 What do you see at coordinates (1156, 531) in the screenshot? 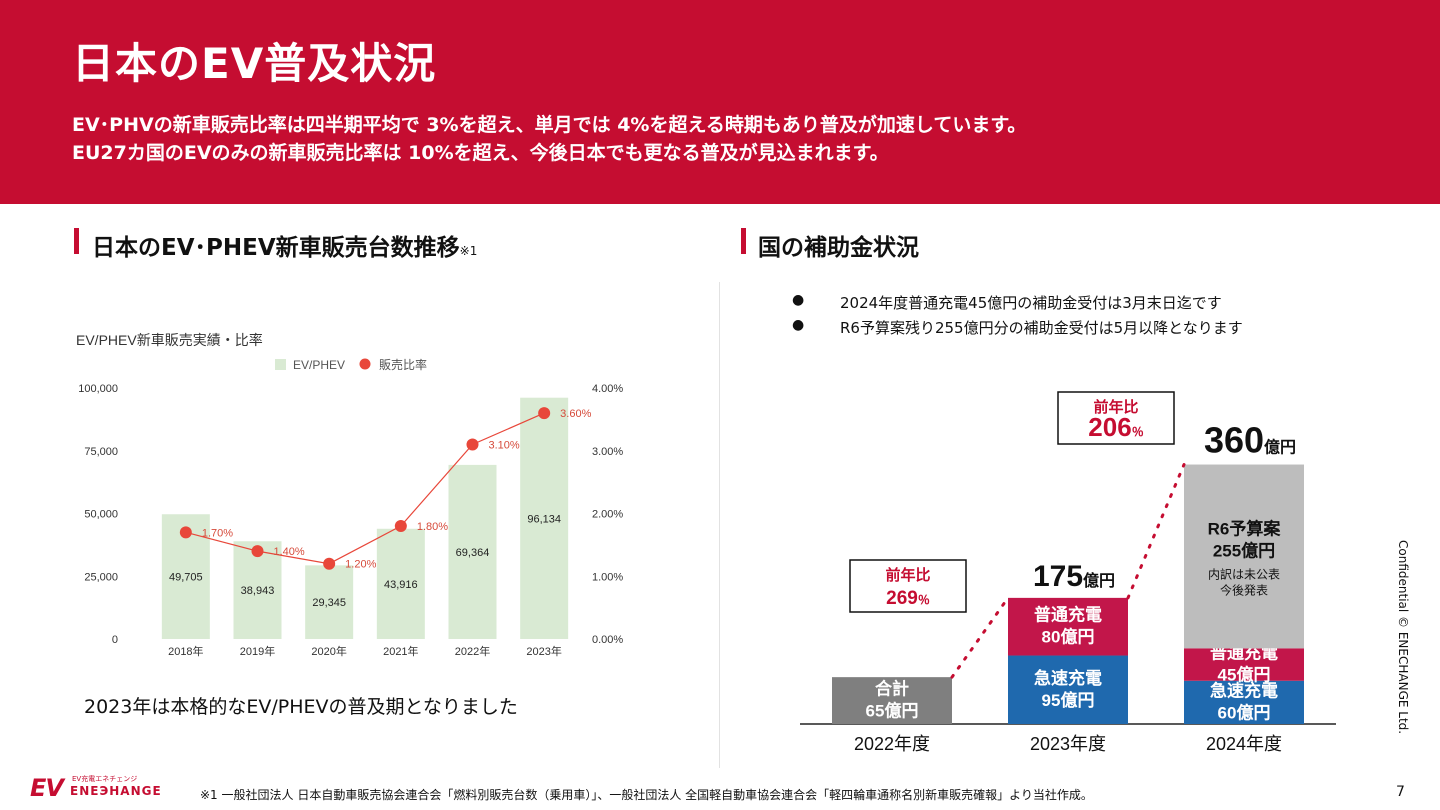
I see `growth-connector` at bounding box center [1156, 531].